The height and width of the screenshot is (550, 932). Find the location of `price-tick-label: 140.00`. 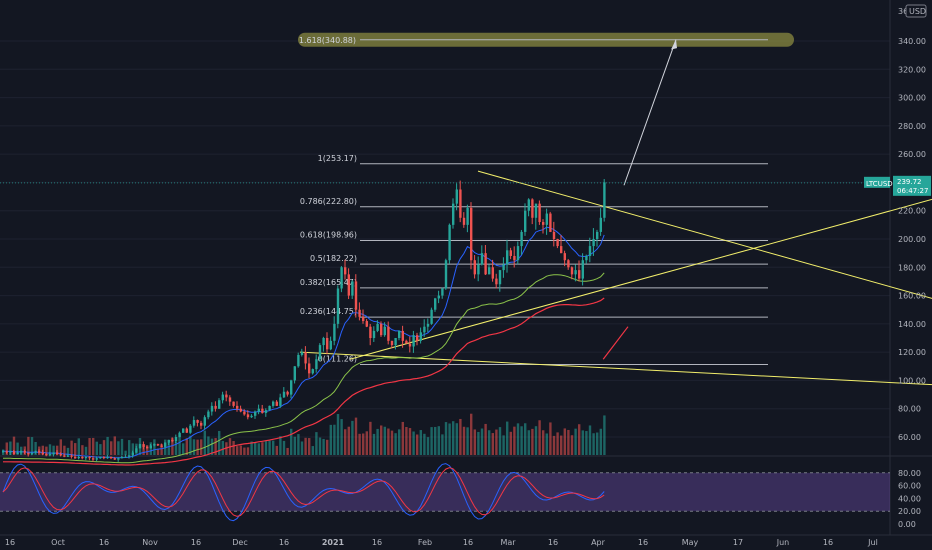

price-tick-label: 140.00 is located at coordinates (912, 324).